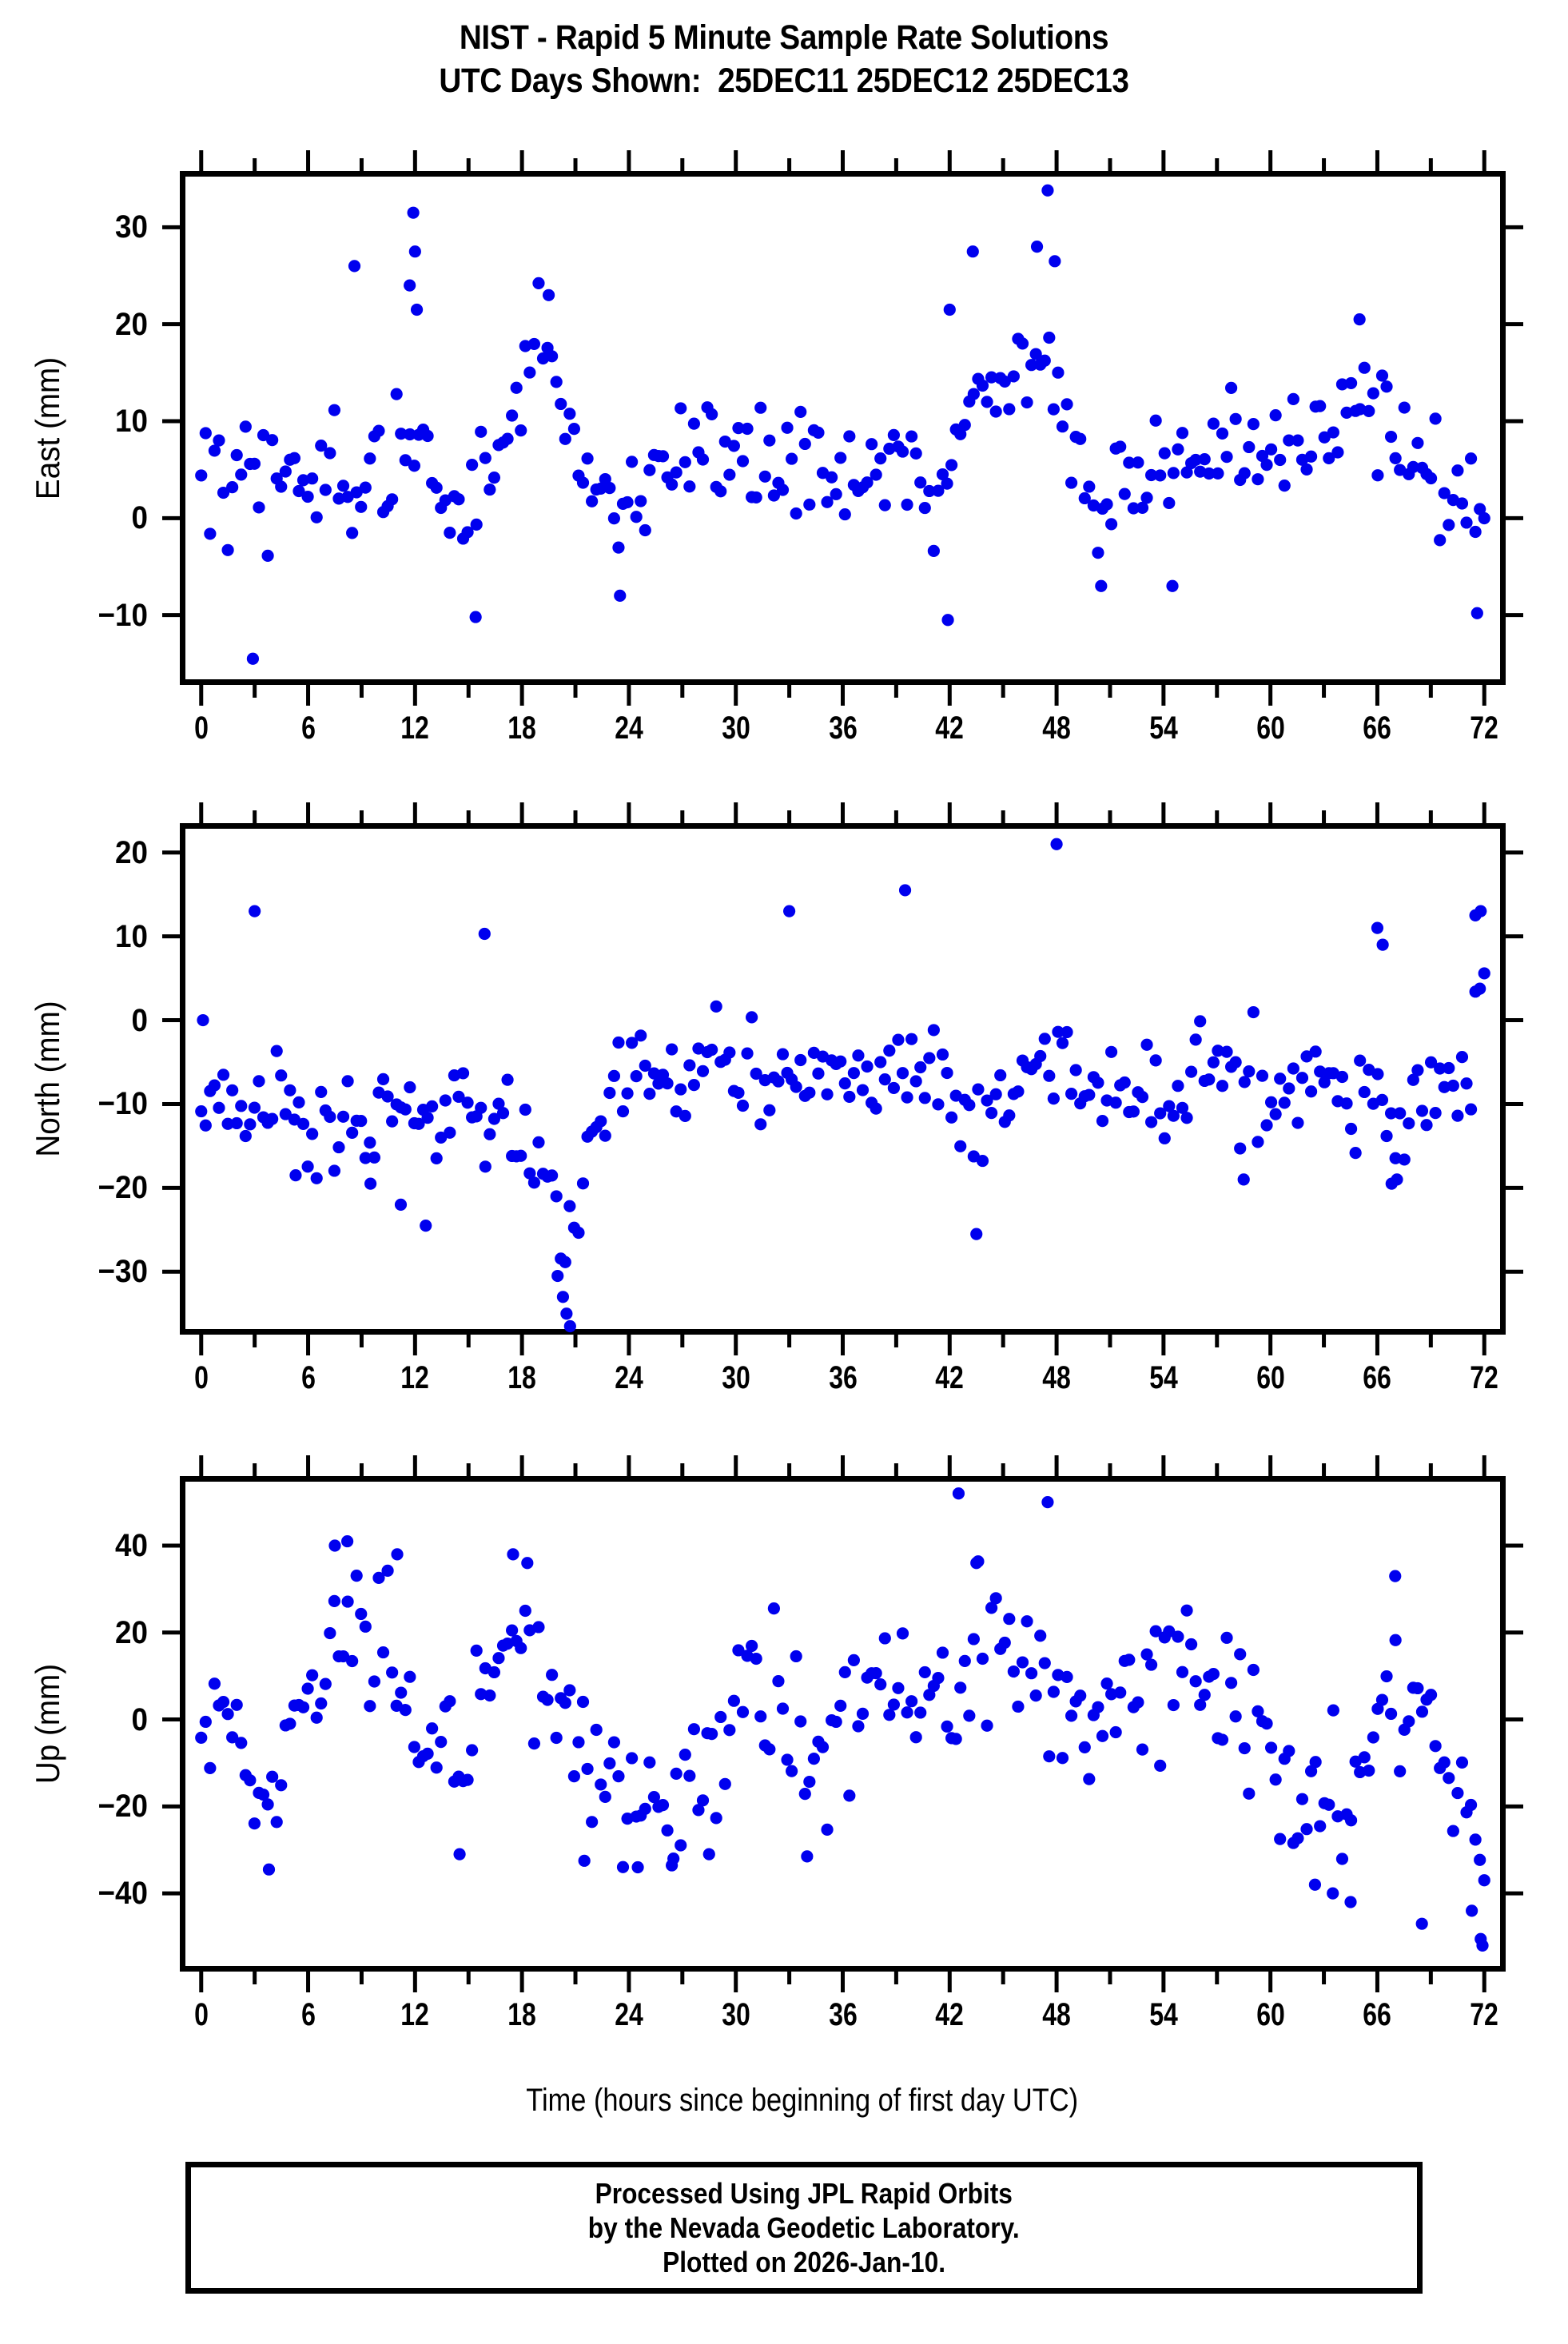 This screenshot has height=2344, width=1568. What do you see at coordinates (47, 428) in the screenshot?
I see `y-axis-title-east: East (mm)` at bounding box center [47, 428].